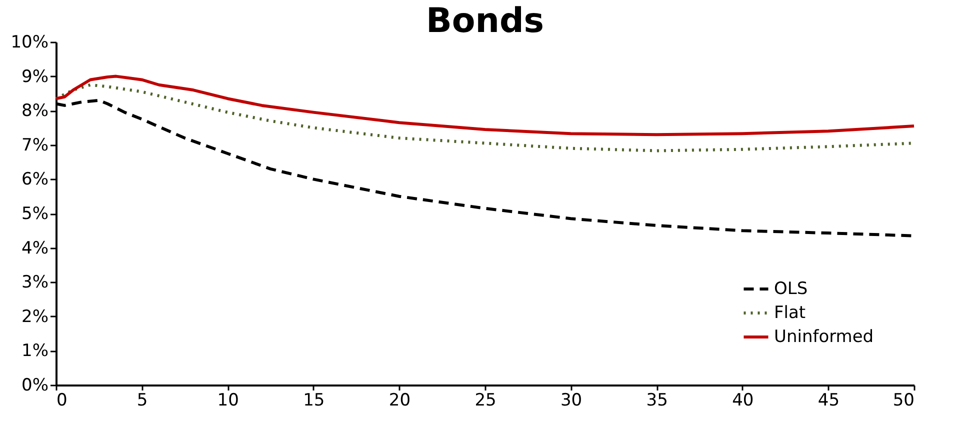  What do you see at coordinates (485, 21) in the screenshot?
I see `chart-title: Bonds` at bounding box center [485, 21].